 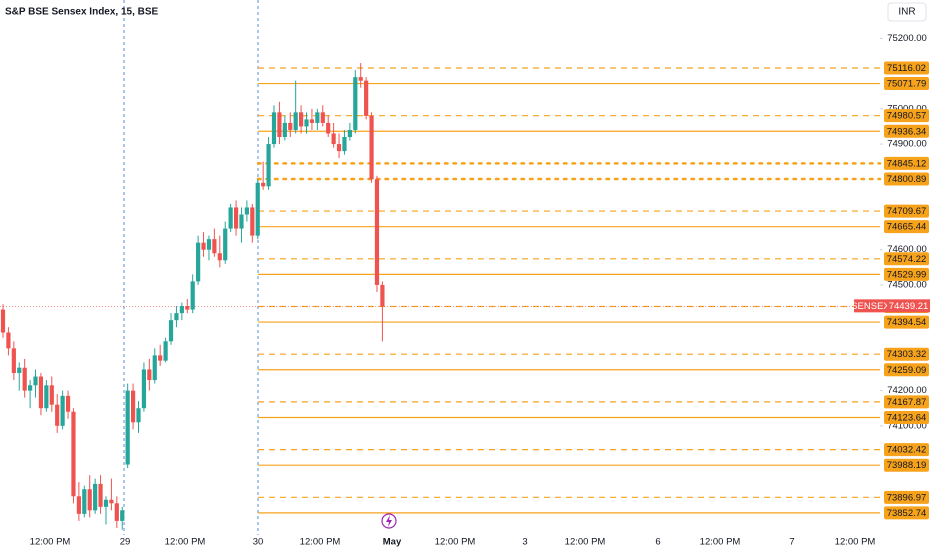 I want to click on last-price-label: 74439.21, so click(x=909, y=306).